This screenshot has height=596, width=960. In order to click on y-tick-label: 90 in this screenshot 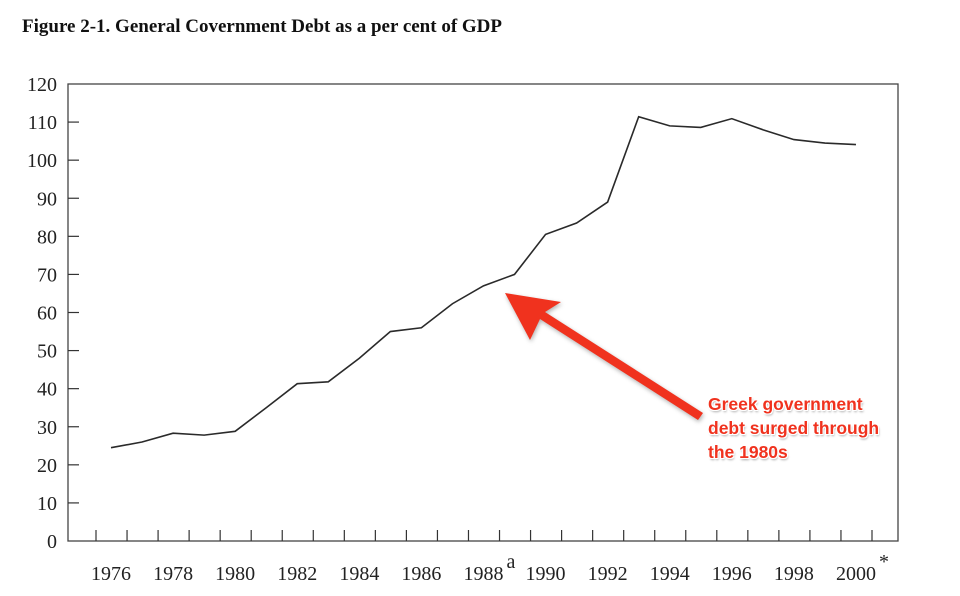, I will do `click(47, 199)`.